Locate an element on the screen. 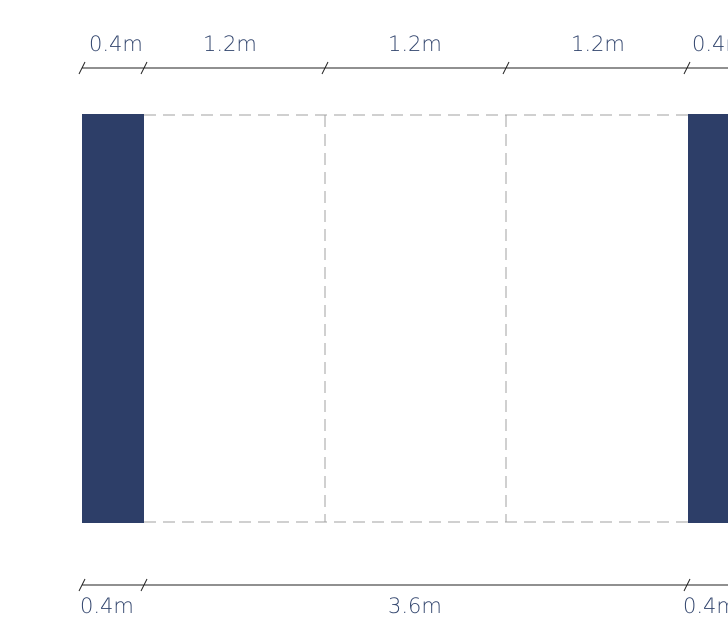 The image size is (728, 617). top-dimension-ticks is located at coordinates (384, 68).